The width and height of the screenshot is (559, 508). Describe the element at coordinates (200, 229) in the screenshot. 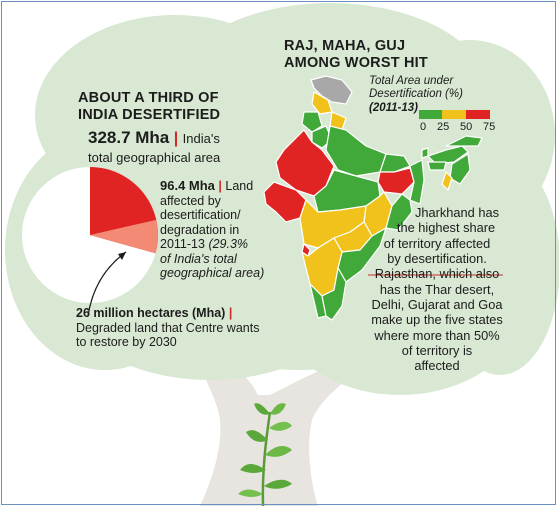

I see `stat-affected-line4: degradation in` at that location.